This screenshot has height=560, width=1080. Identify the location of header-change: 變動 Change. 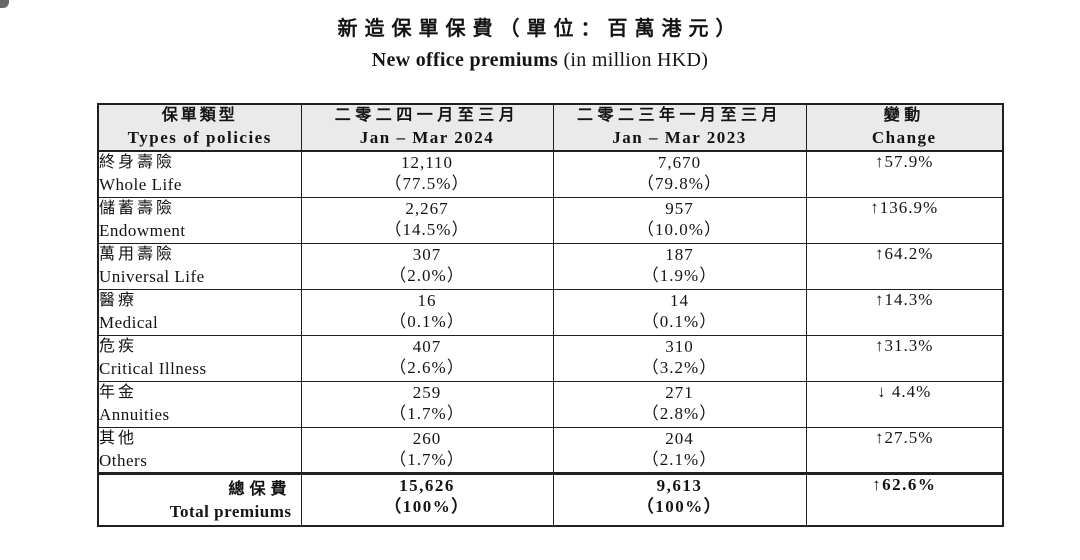
(904, 127).